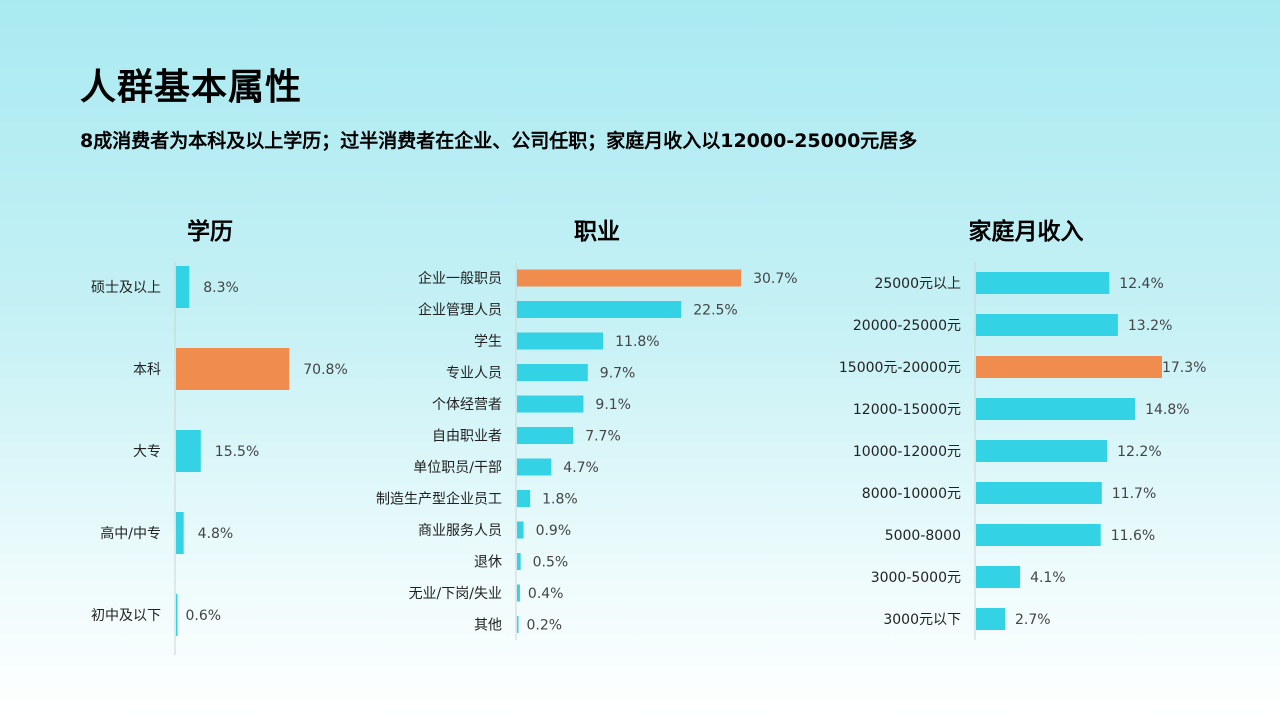  What do you see at coordinates (130, 533) in the screenshot?
I see `education-category-label: 高中/中专` at bounding box center [130, 533].